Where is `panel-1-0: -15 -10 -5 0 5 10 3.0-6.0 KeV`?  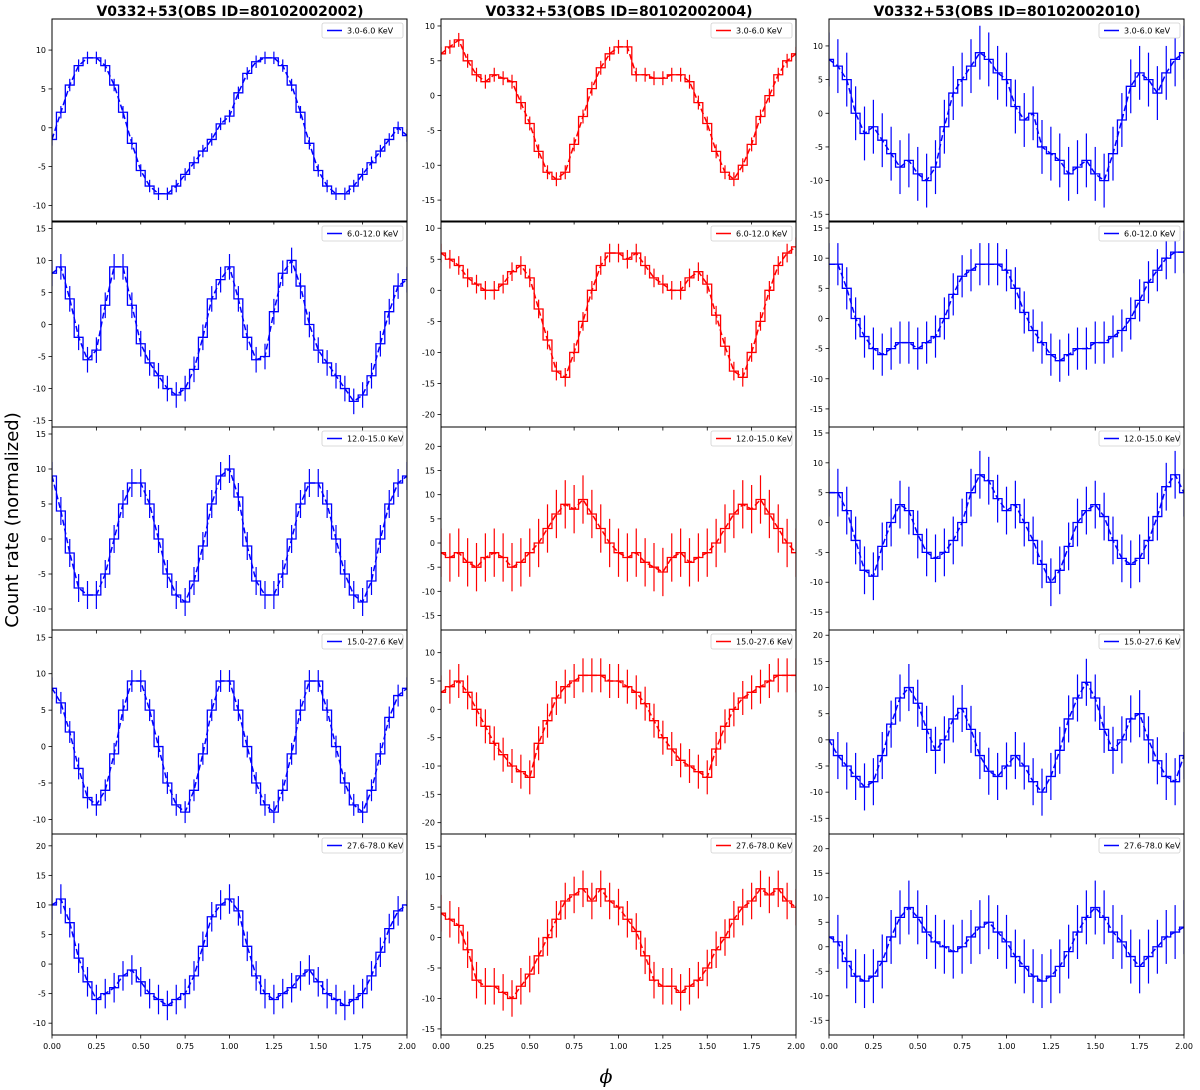 panel-1-0: -15 -10 -5 0 5 10 3.0-6.0 KeV is located at coordinates (609, 121).